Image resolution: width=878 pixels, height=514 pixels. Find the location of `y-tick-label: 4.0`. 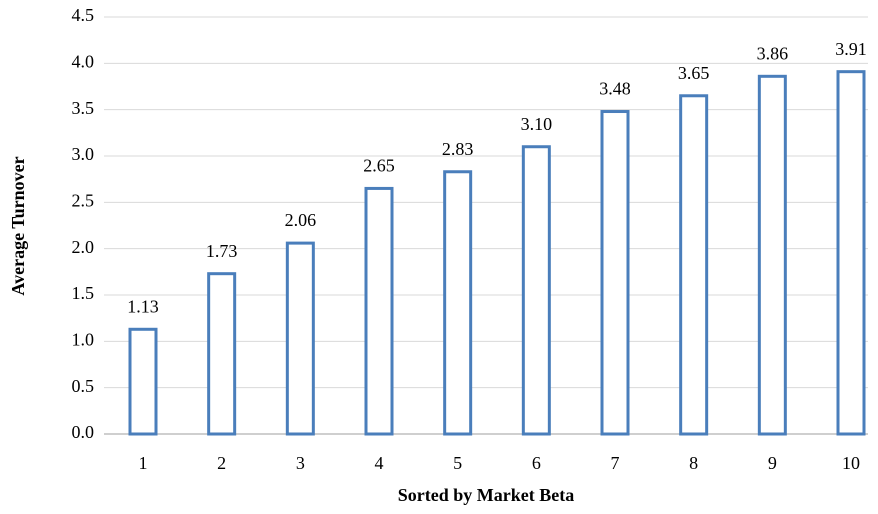

y-tick-label: 4.0 is located at coordinates (83, 61).